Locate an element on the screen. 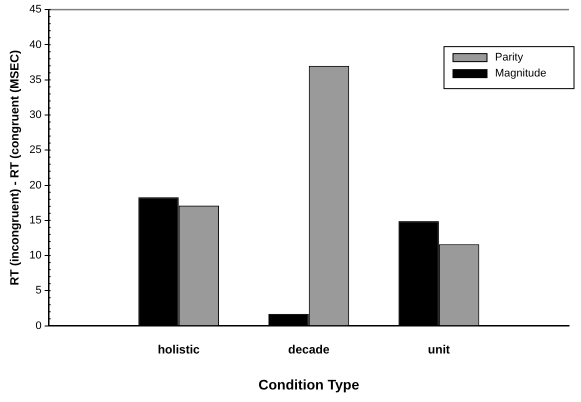  x-tick-label: decade is located at coordinates (309, 349).